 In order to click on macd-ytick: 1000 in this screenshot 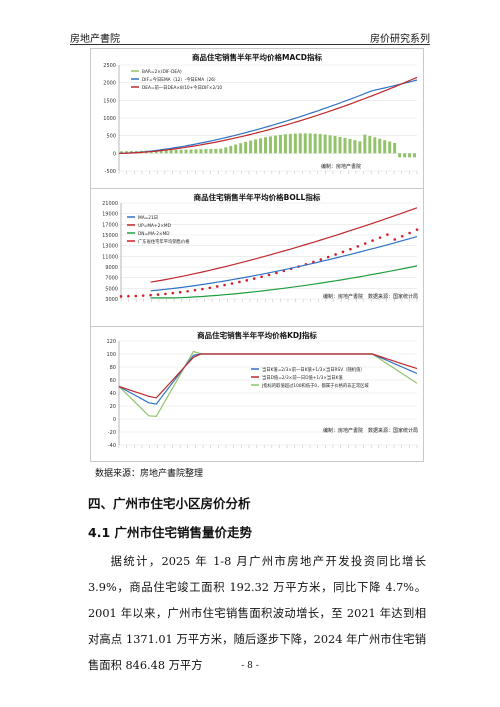, I will do `click(109, 119)`.